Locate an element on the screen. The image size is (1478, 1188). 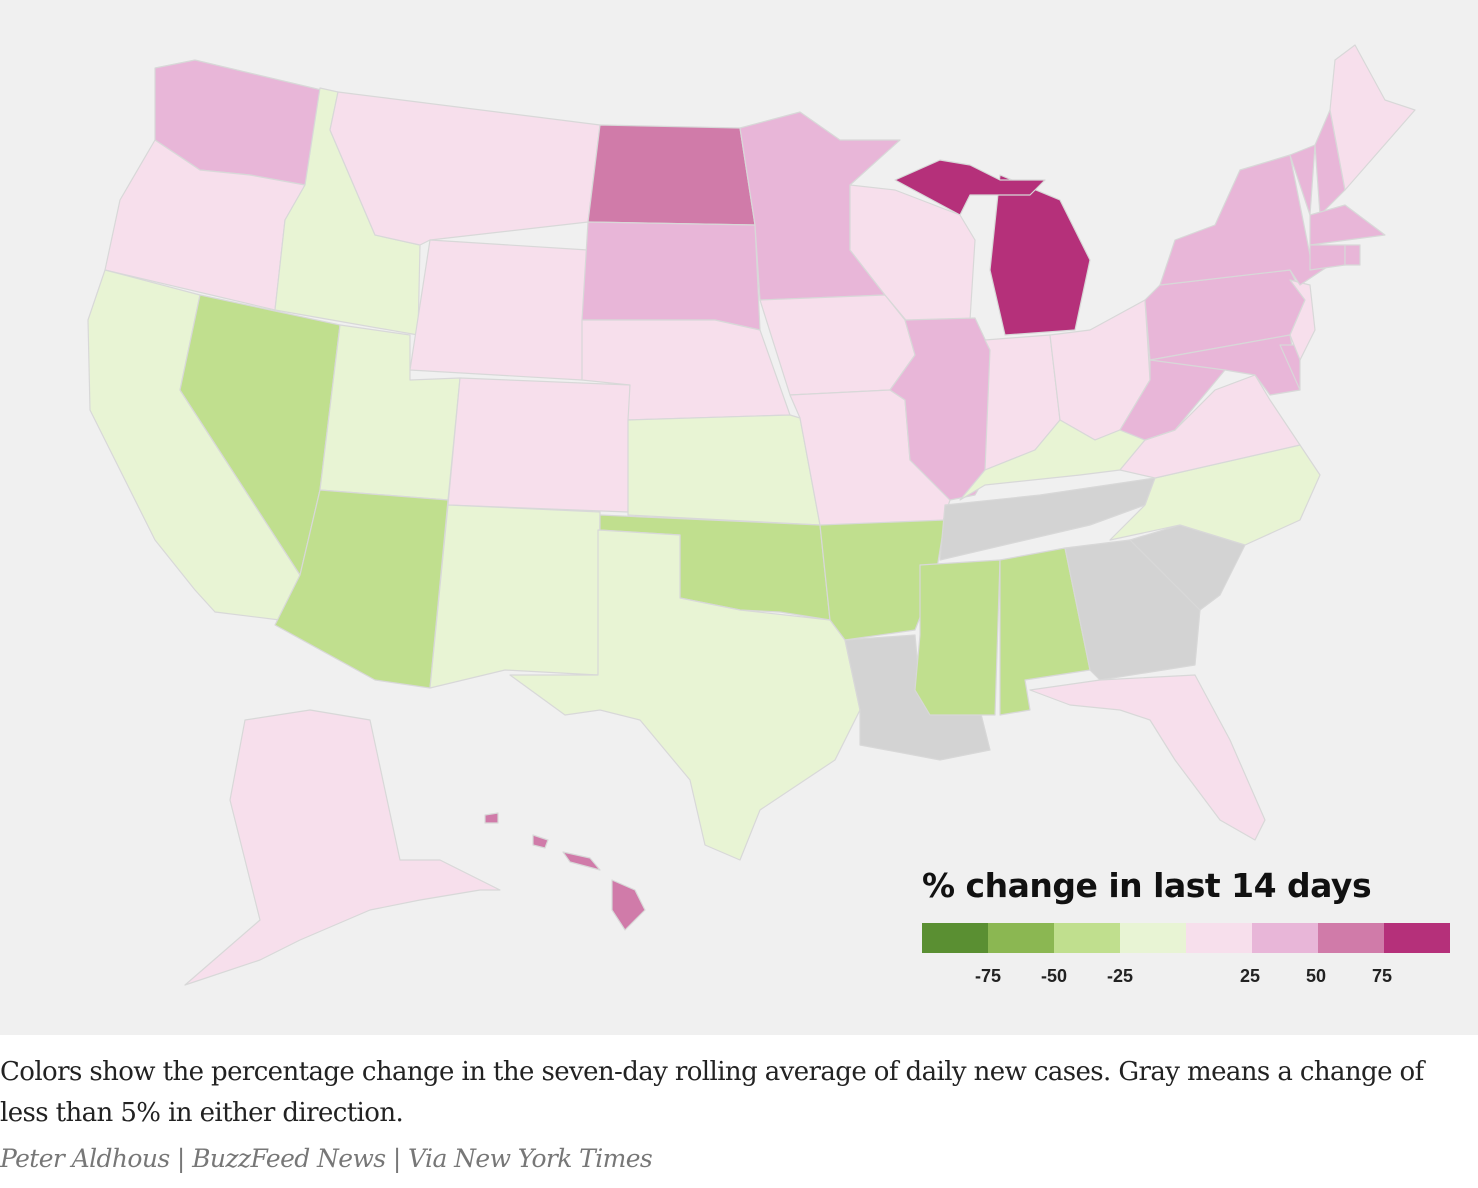
legend-color-scale is located at coordinates (1186, 938).